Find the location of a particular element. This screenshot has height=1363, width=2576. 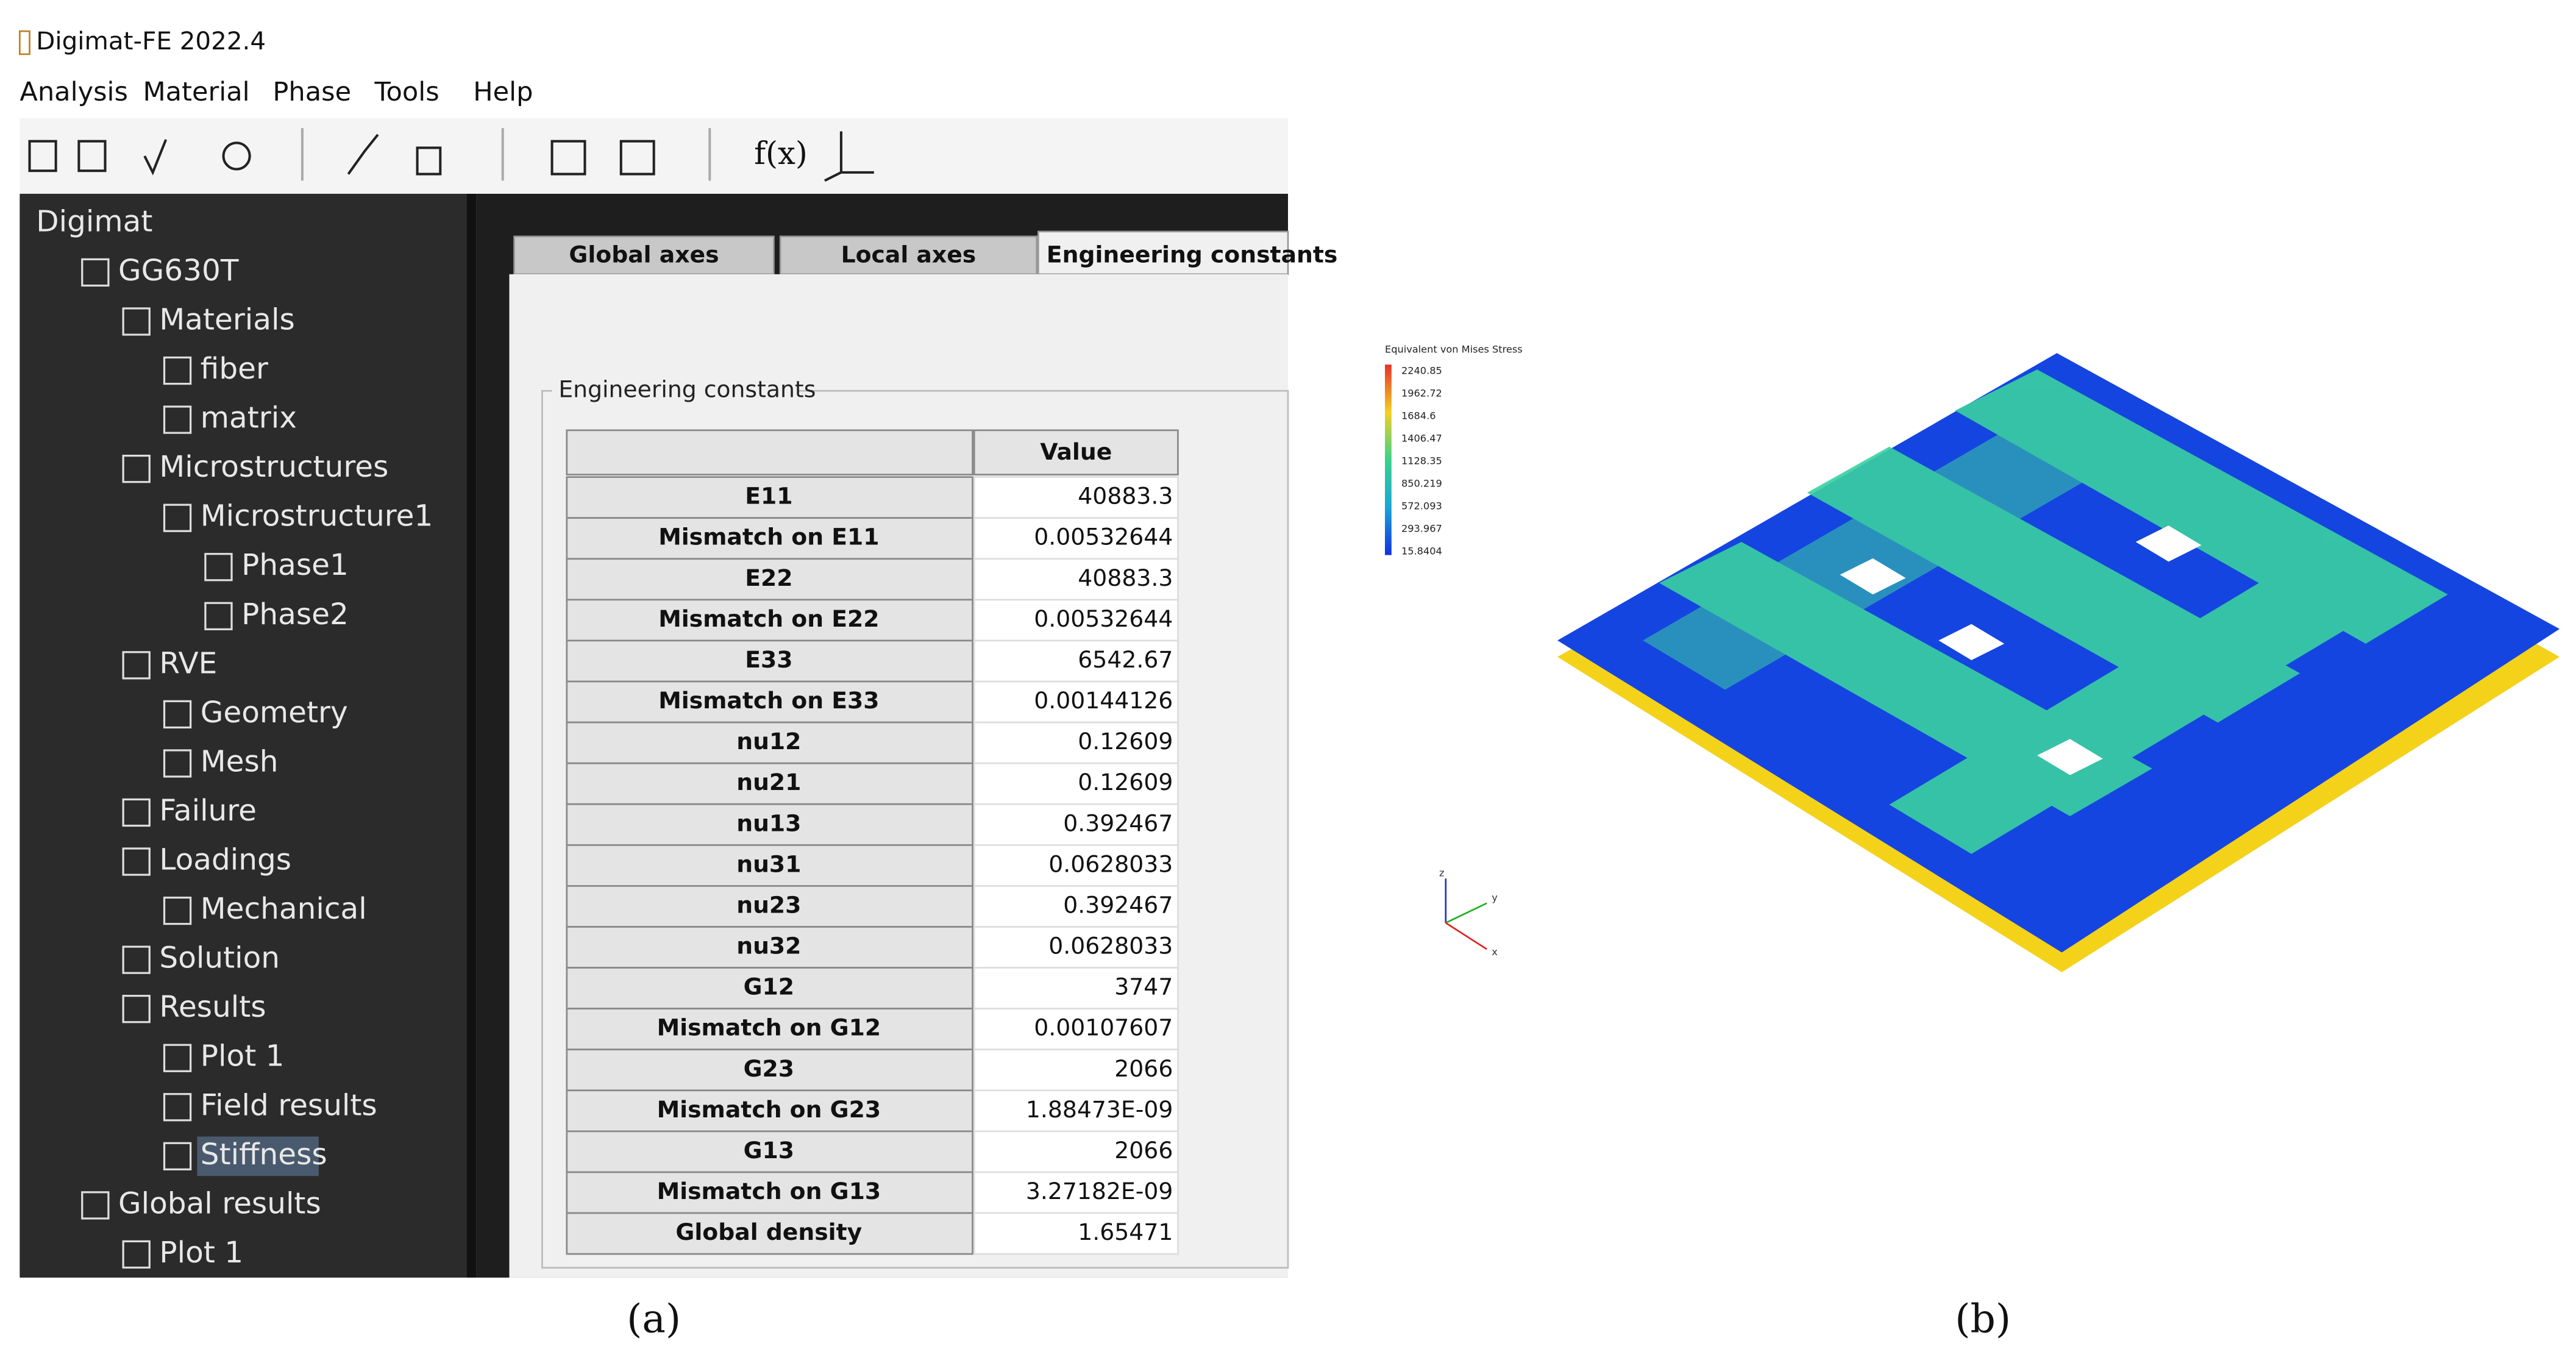

tree-node: Global results is located at coordinates (219, 1203).